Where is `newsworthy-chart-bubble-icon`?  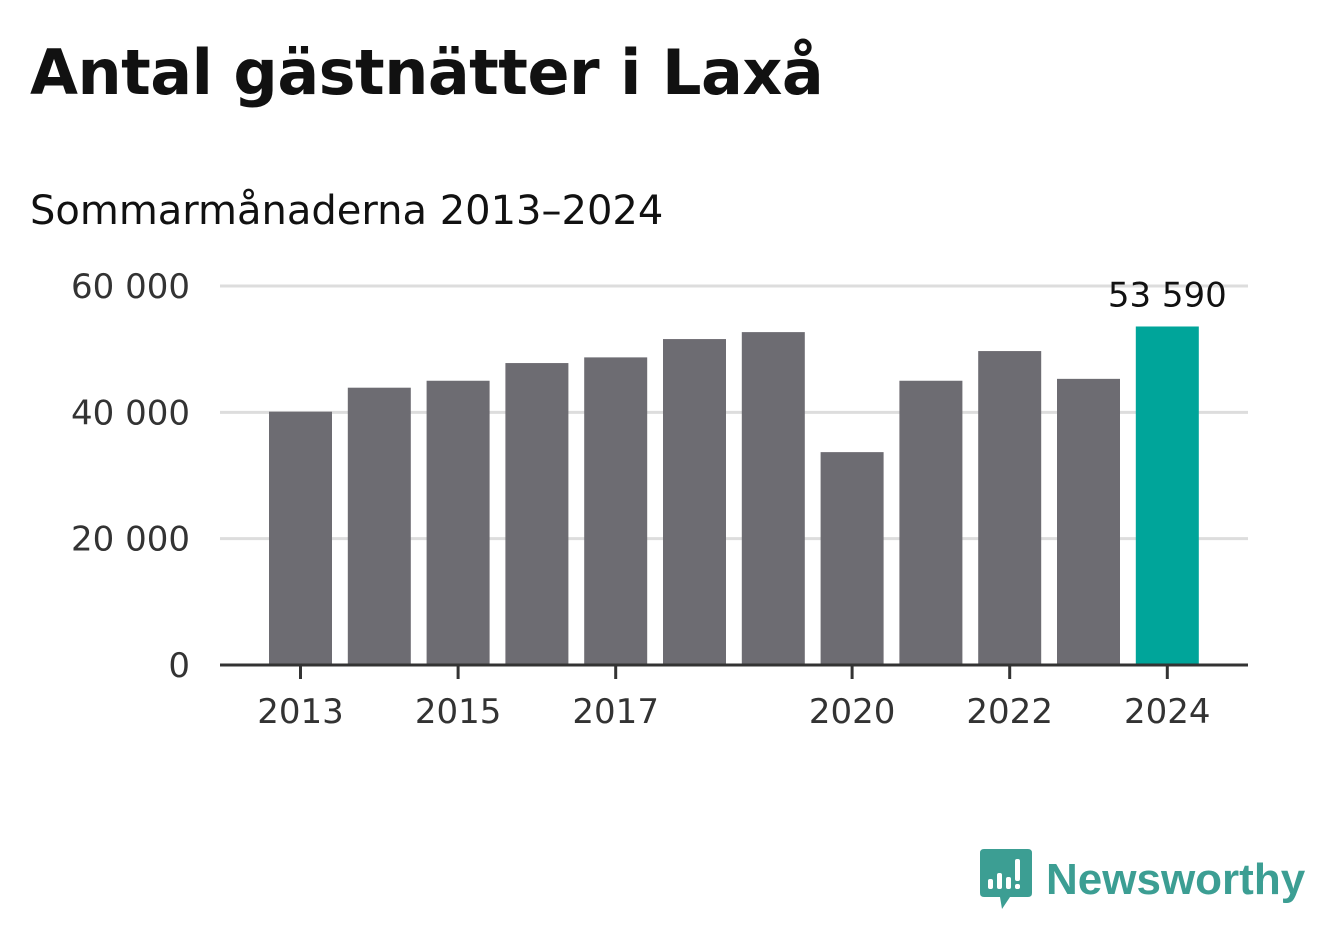 newsworthy-chart-bubble-icon is located at coordinates (1006, 879).